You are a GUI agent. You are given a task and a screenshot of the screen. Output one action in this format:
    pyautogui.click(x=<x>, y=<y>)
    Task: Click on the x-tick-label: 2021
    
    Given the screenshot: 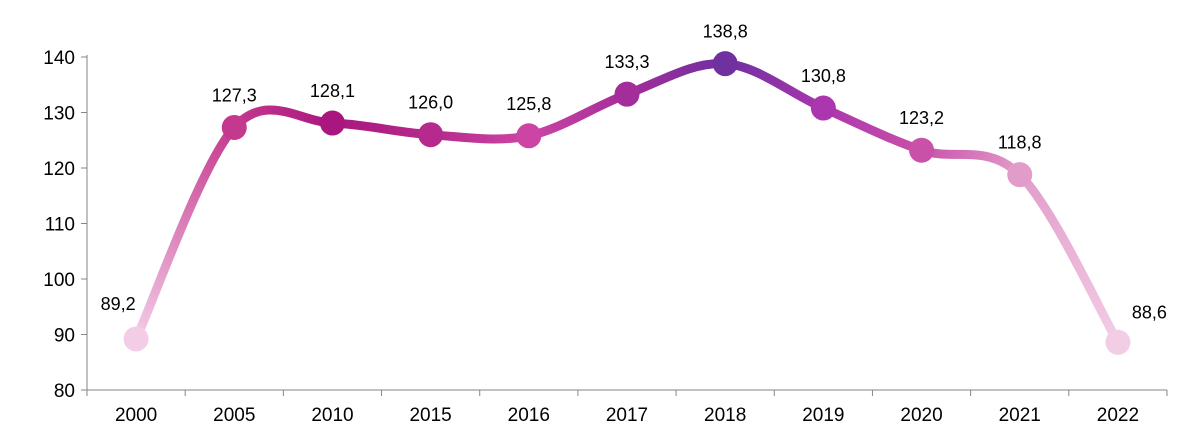 What is the action you would take?
    pyautogui.click(x=1020, y=415)
    